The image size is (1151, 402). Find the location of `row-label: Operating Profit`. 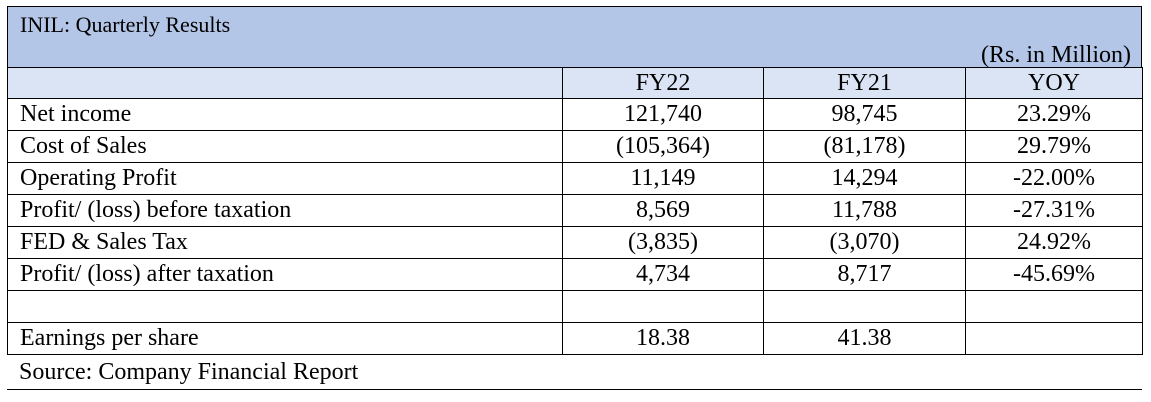

row-label: Operating Profit is located at coordinates (285, 178).